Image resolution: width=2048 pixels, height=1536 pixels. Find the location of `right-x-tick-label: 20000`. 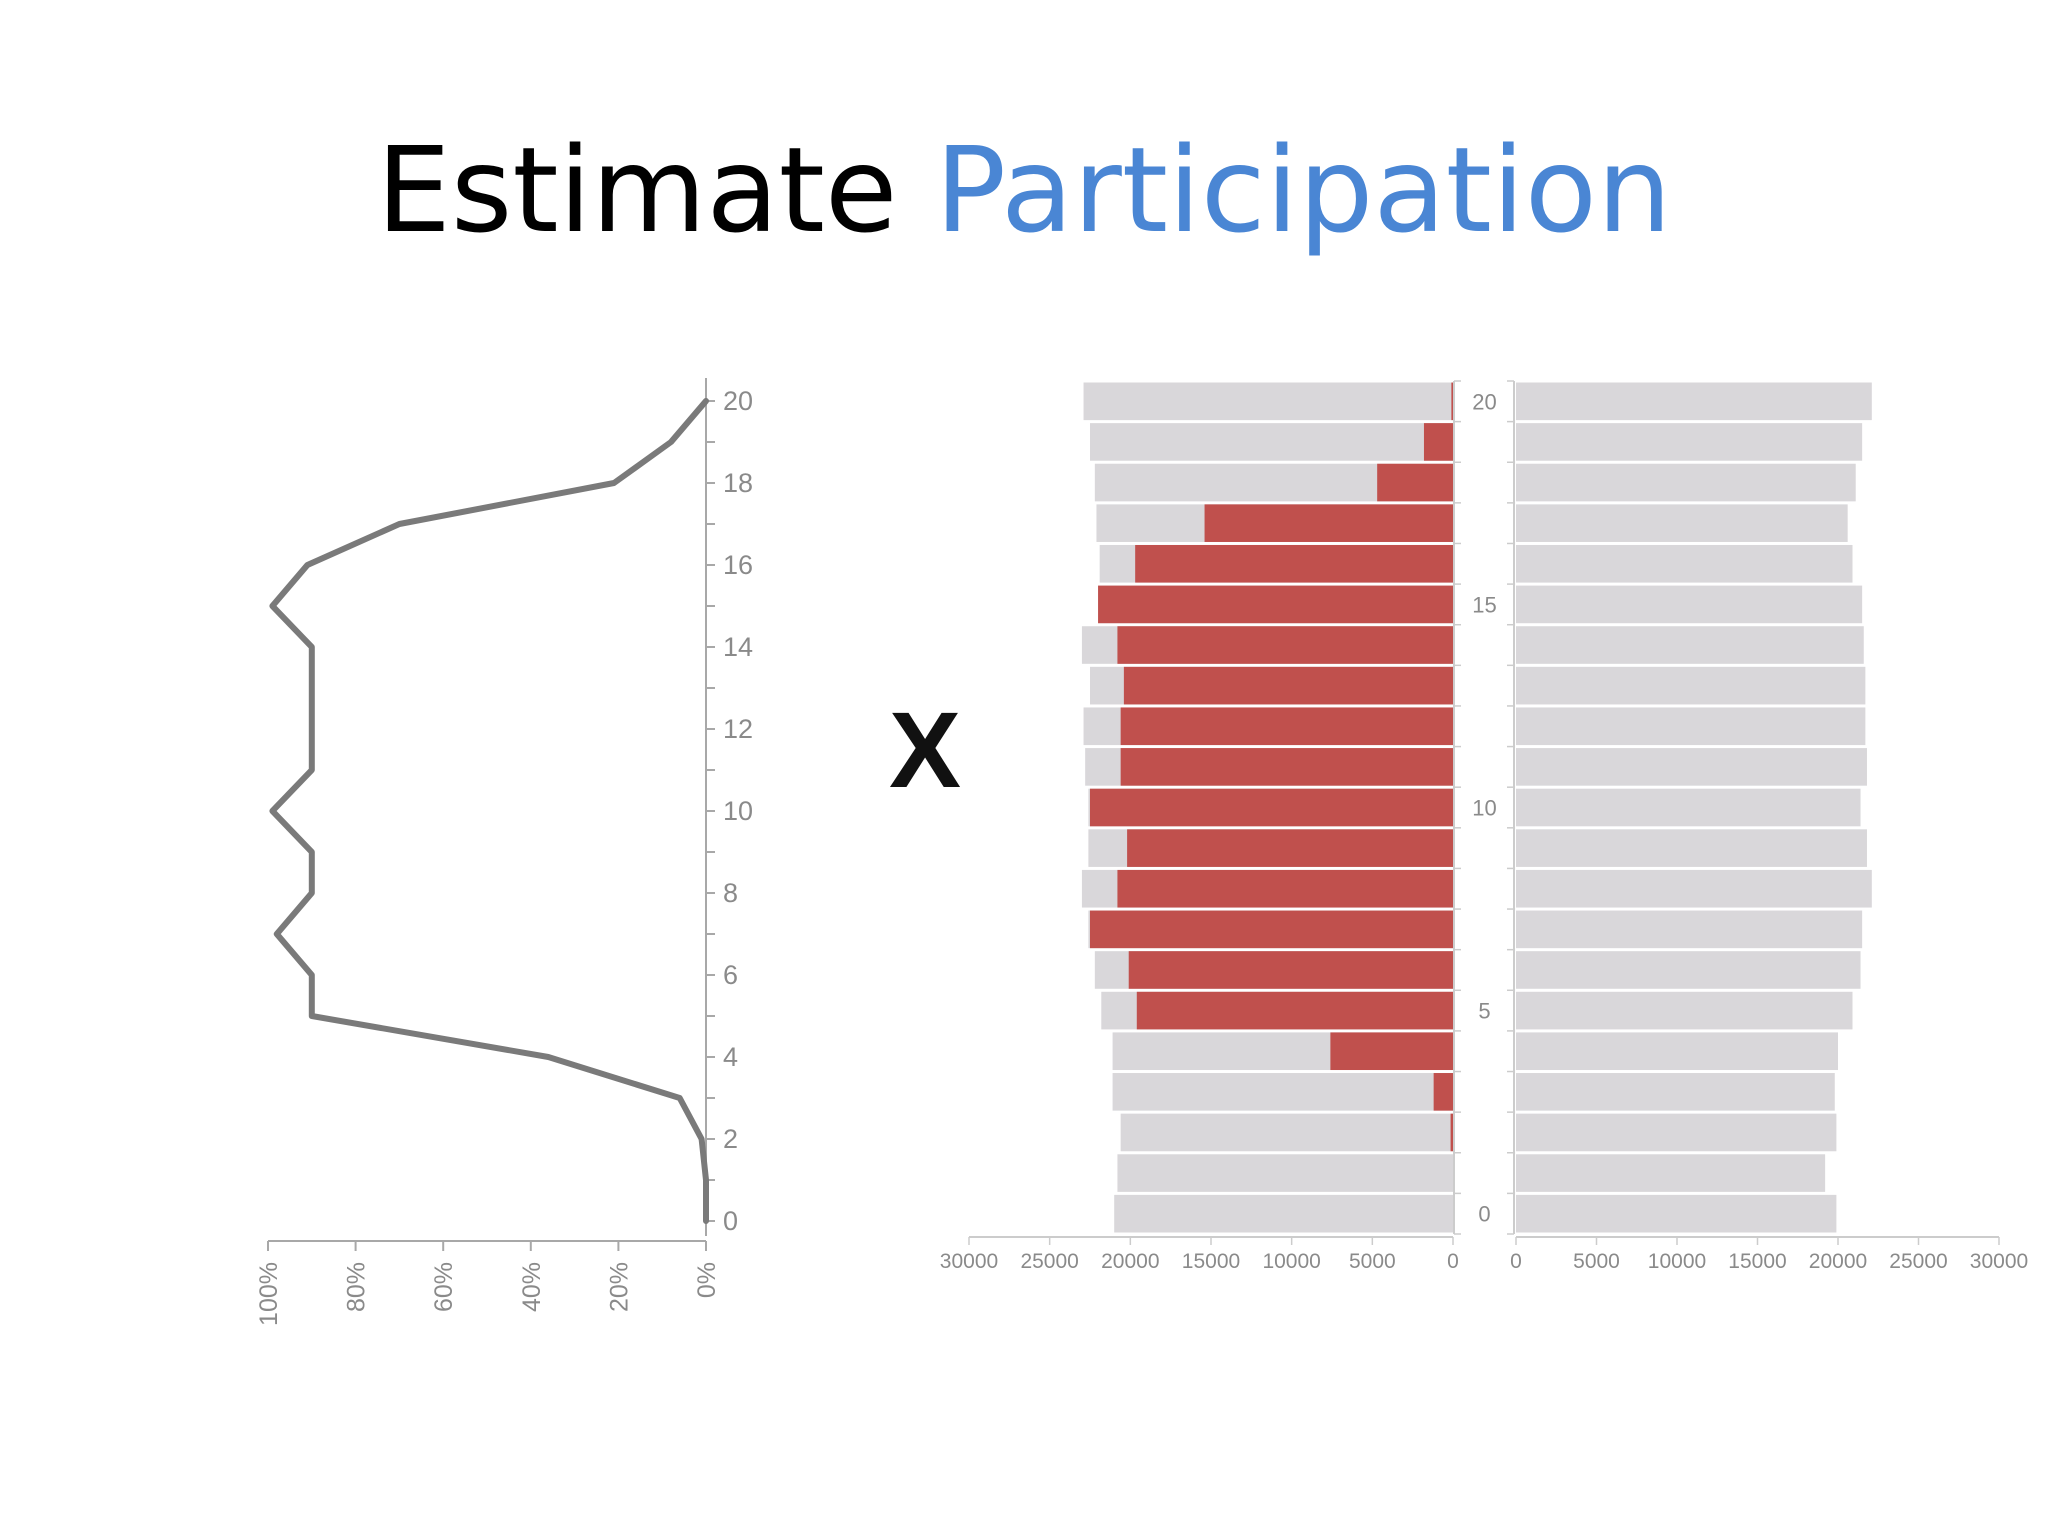

right-x-tick-label: 20000 is located at coordinates (1838, 1261).